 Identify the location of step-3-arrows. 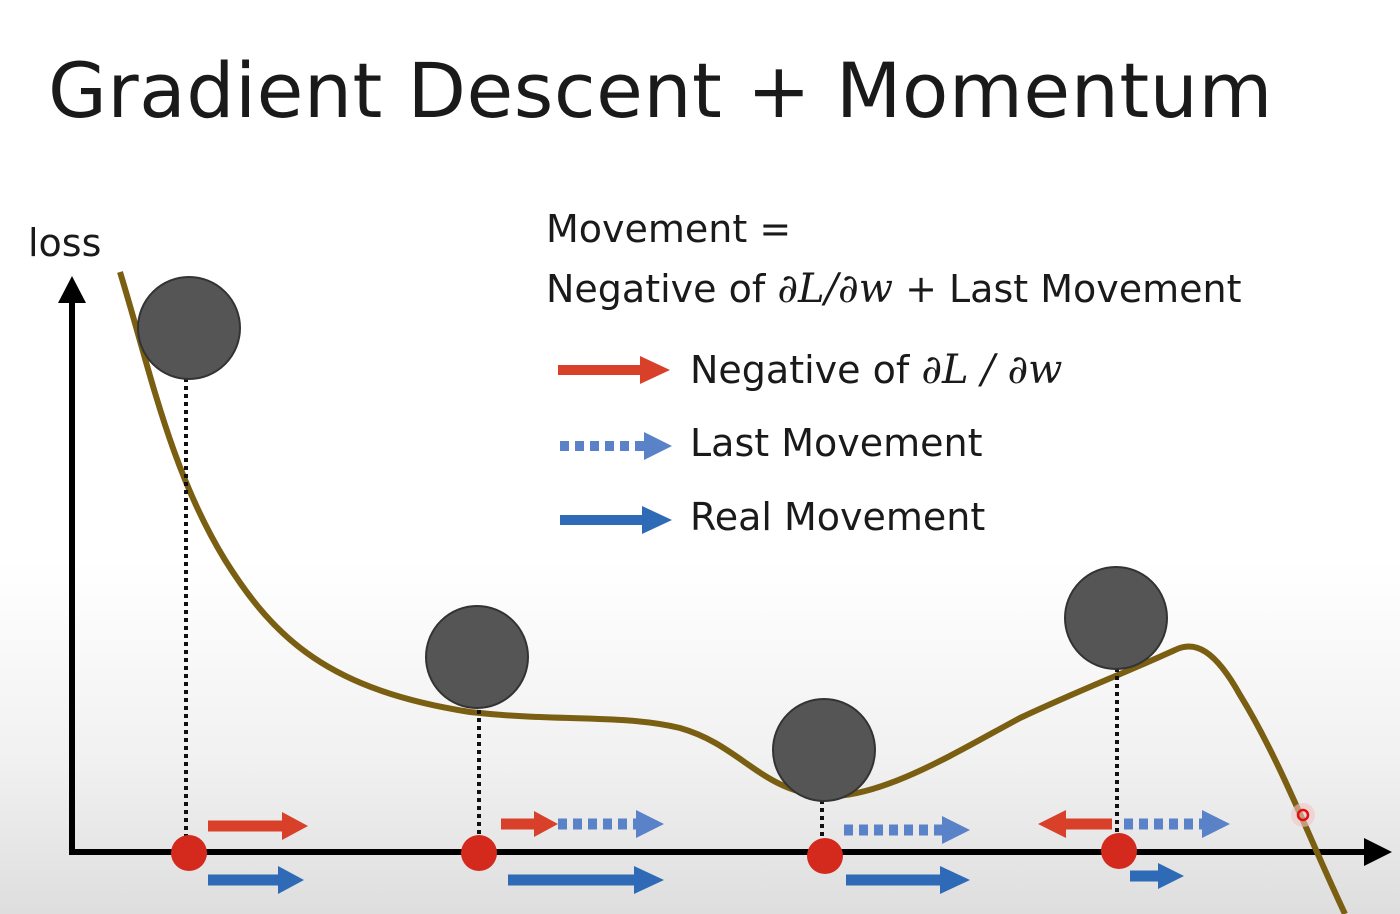
(907, 855).